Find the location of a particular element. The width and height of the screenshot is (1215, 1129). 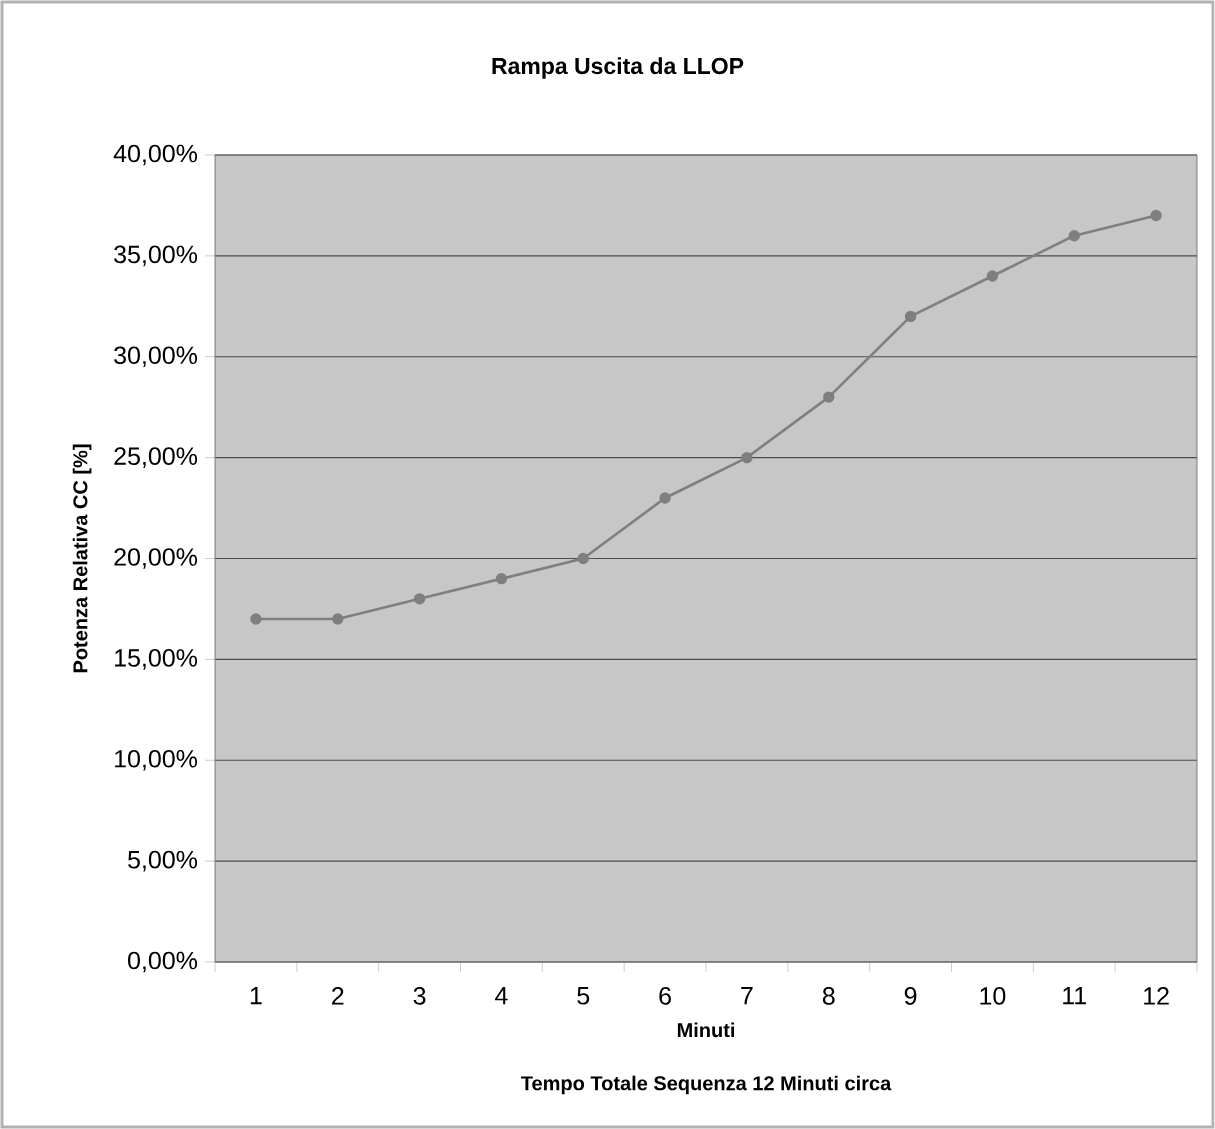

text: Tempo Totale Sequenza 12 Minuti circa is located at coordinates (706, 1085).